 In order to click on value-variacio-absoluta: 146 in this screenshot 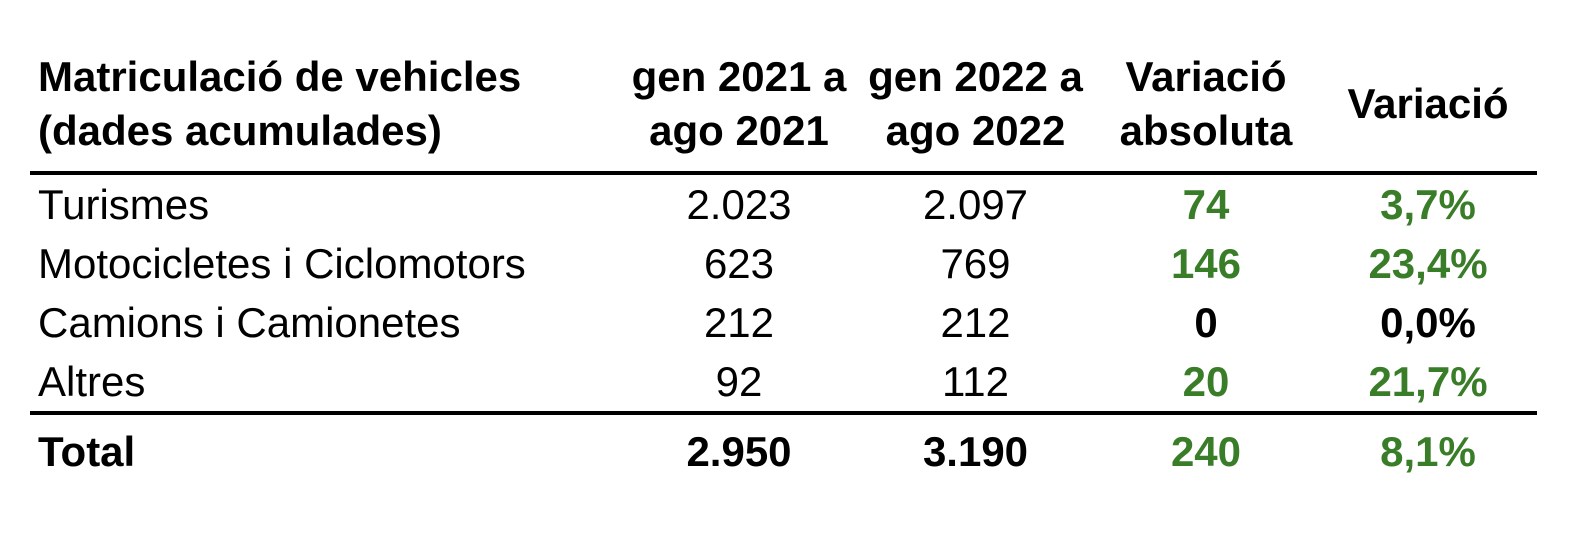, I will do `click(1206, 263)`.